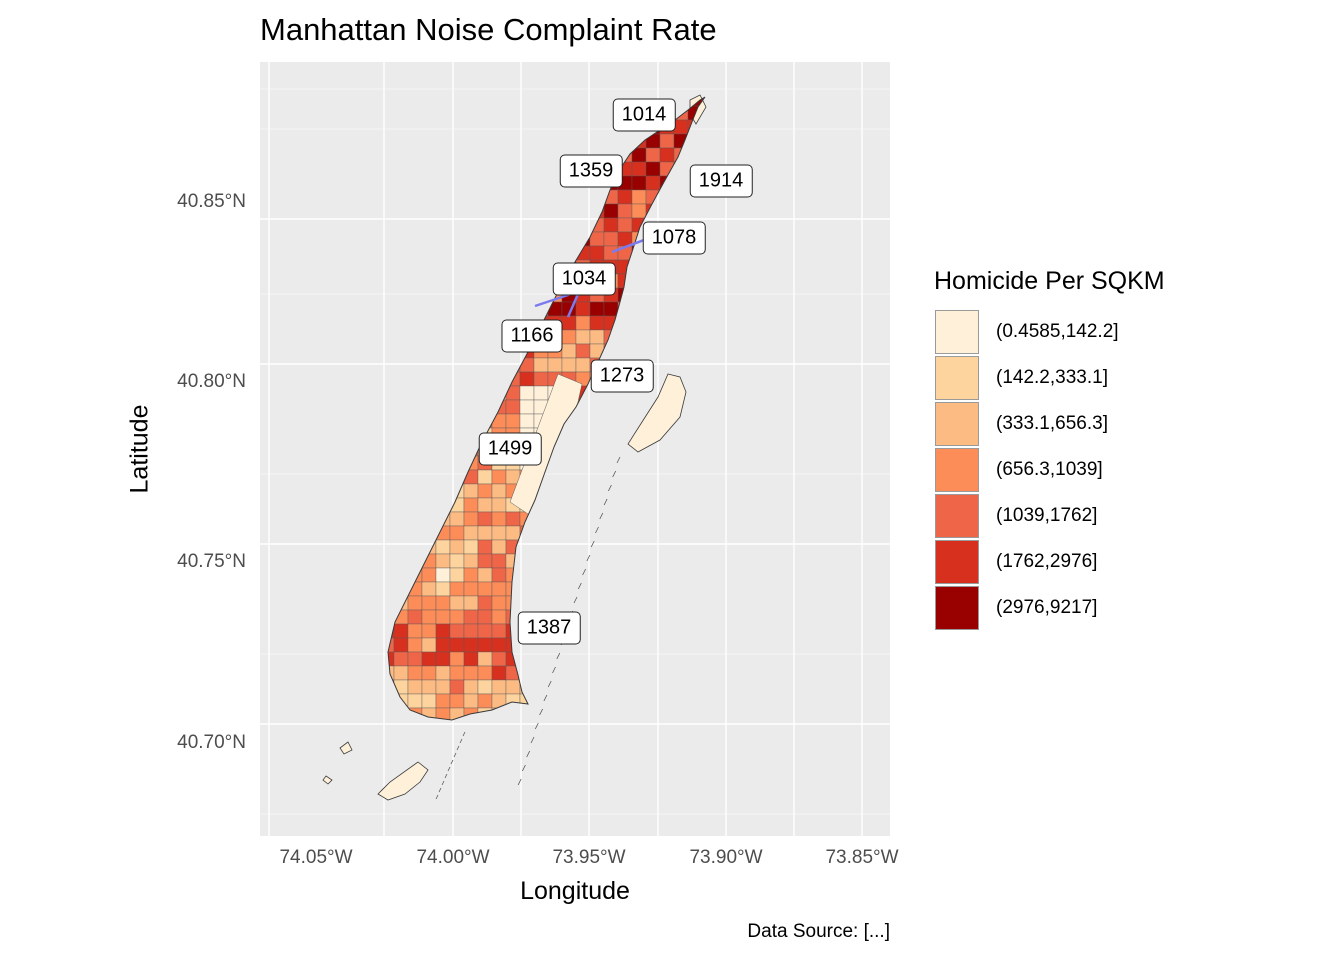 Image resolution: width=1344 pixels, height=960 pixels. I want to click on island, so click(346, 748).